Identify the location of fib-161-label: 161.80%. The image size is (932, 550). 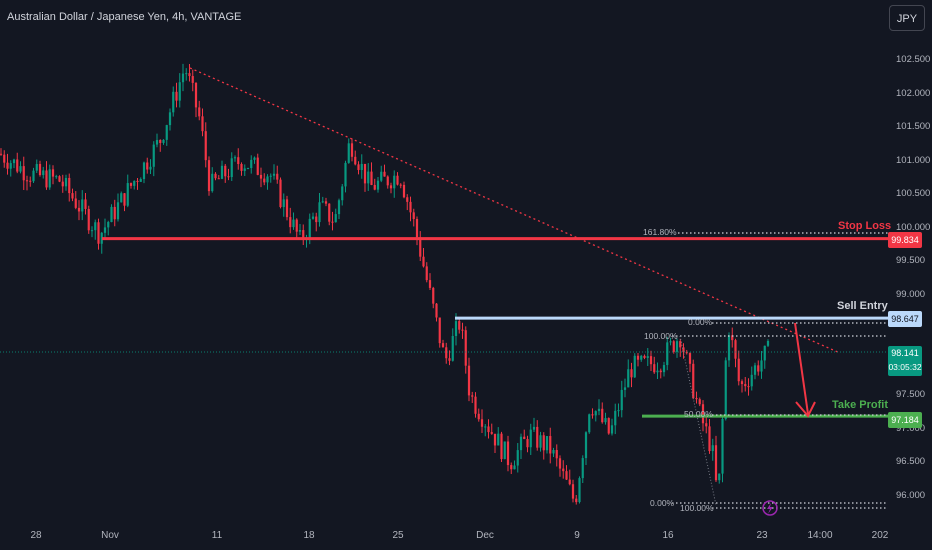
(660, 232).